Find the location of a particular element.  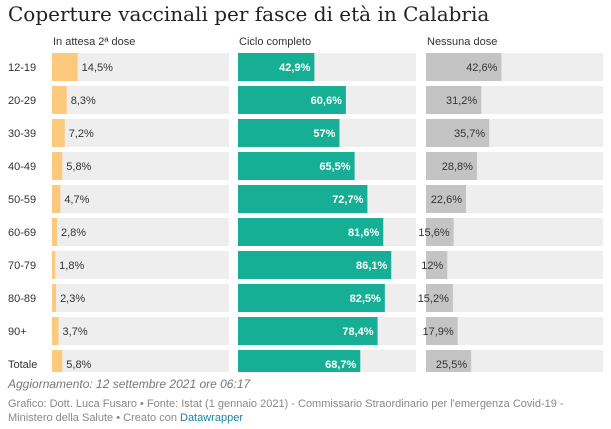

data-label-nessuna-dose: 28,8% is located at coordinates (457, 167).